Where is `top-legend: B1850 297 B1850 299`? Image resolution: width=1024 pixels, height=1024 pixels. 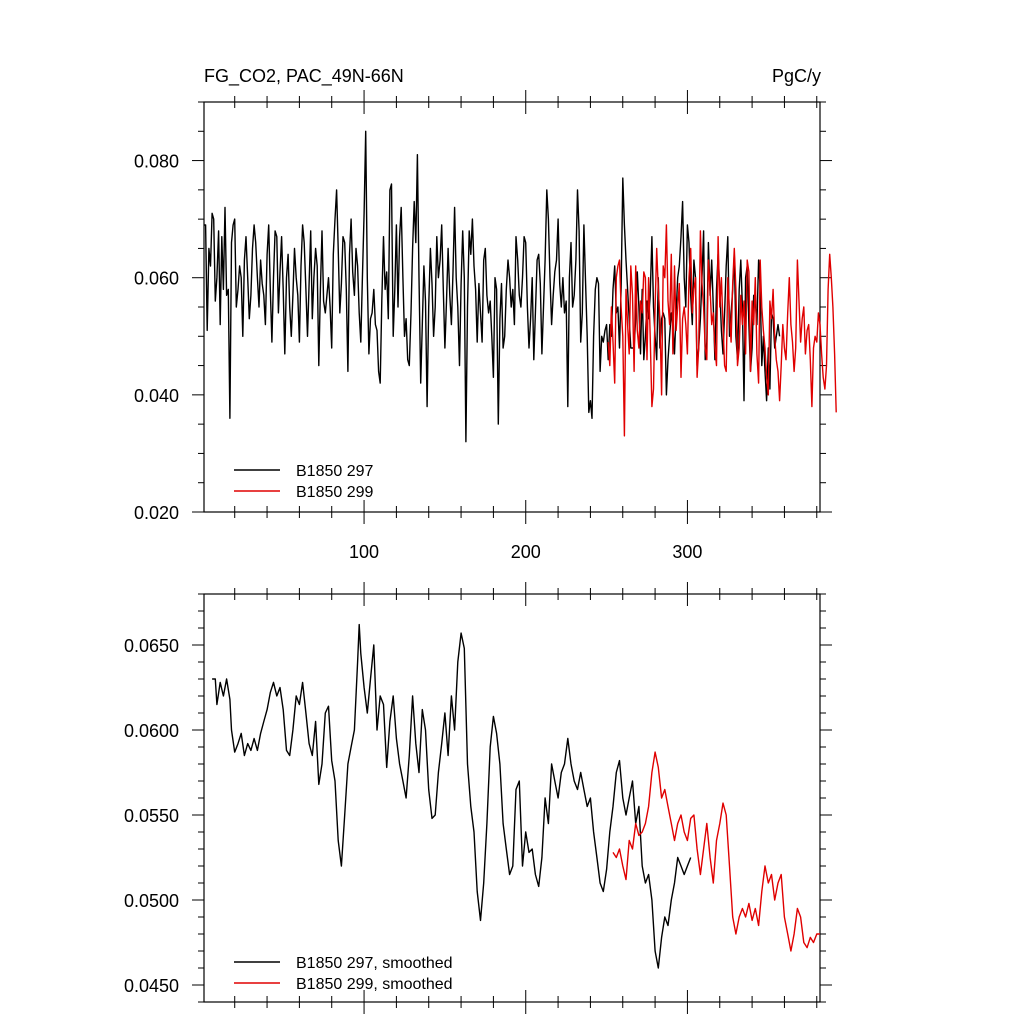 top-legend: B1850 297 B1850 299 is located at coordinates (304, 482).